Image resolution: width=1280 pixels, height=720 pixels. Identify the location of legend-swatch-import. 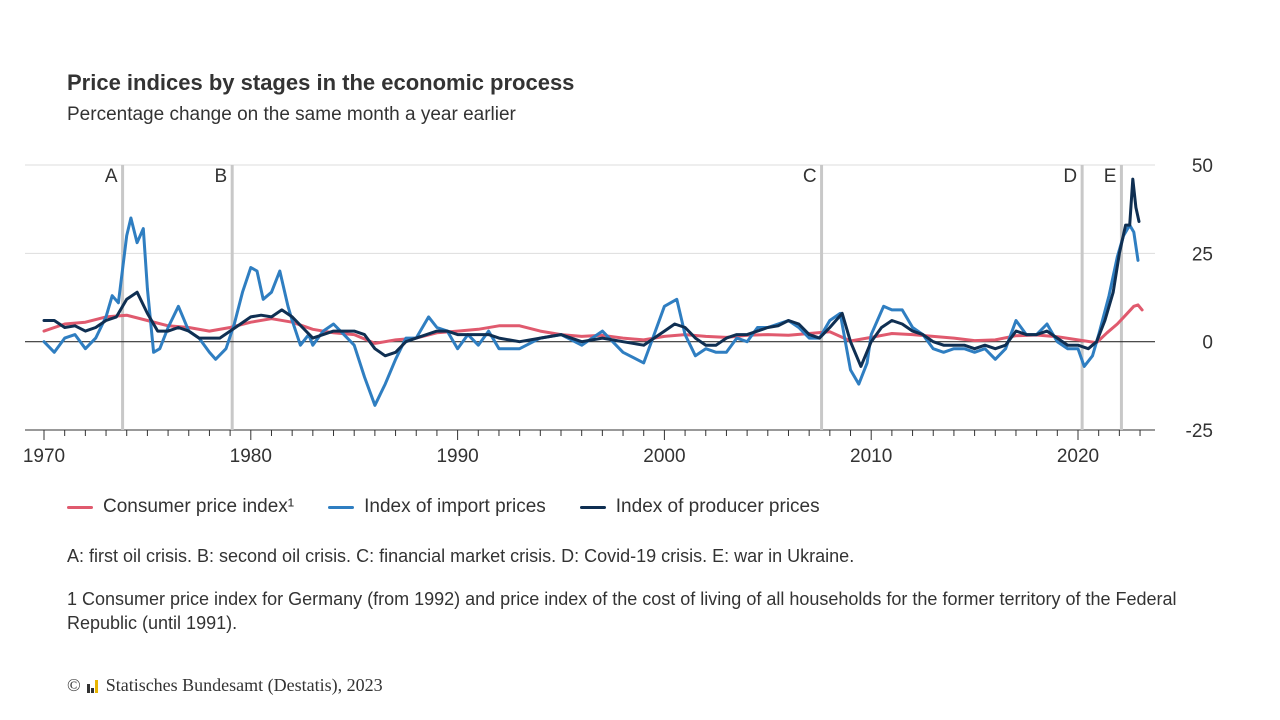
(341, 507).